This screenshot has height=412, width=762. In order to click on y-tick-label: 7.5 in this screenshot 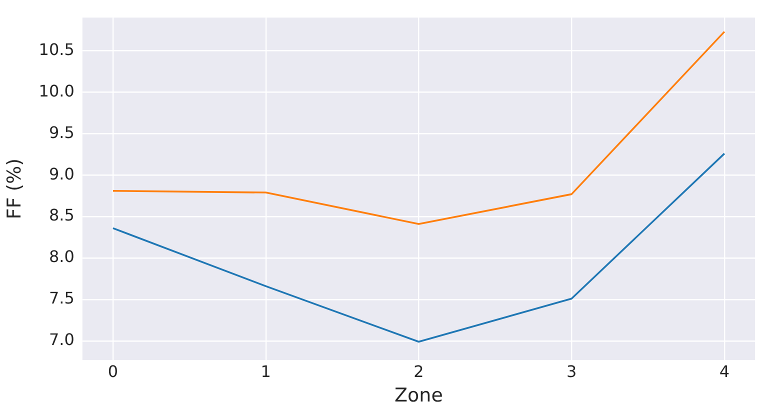, I will do `click(61, 298)`.